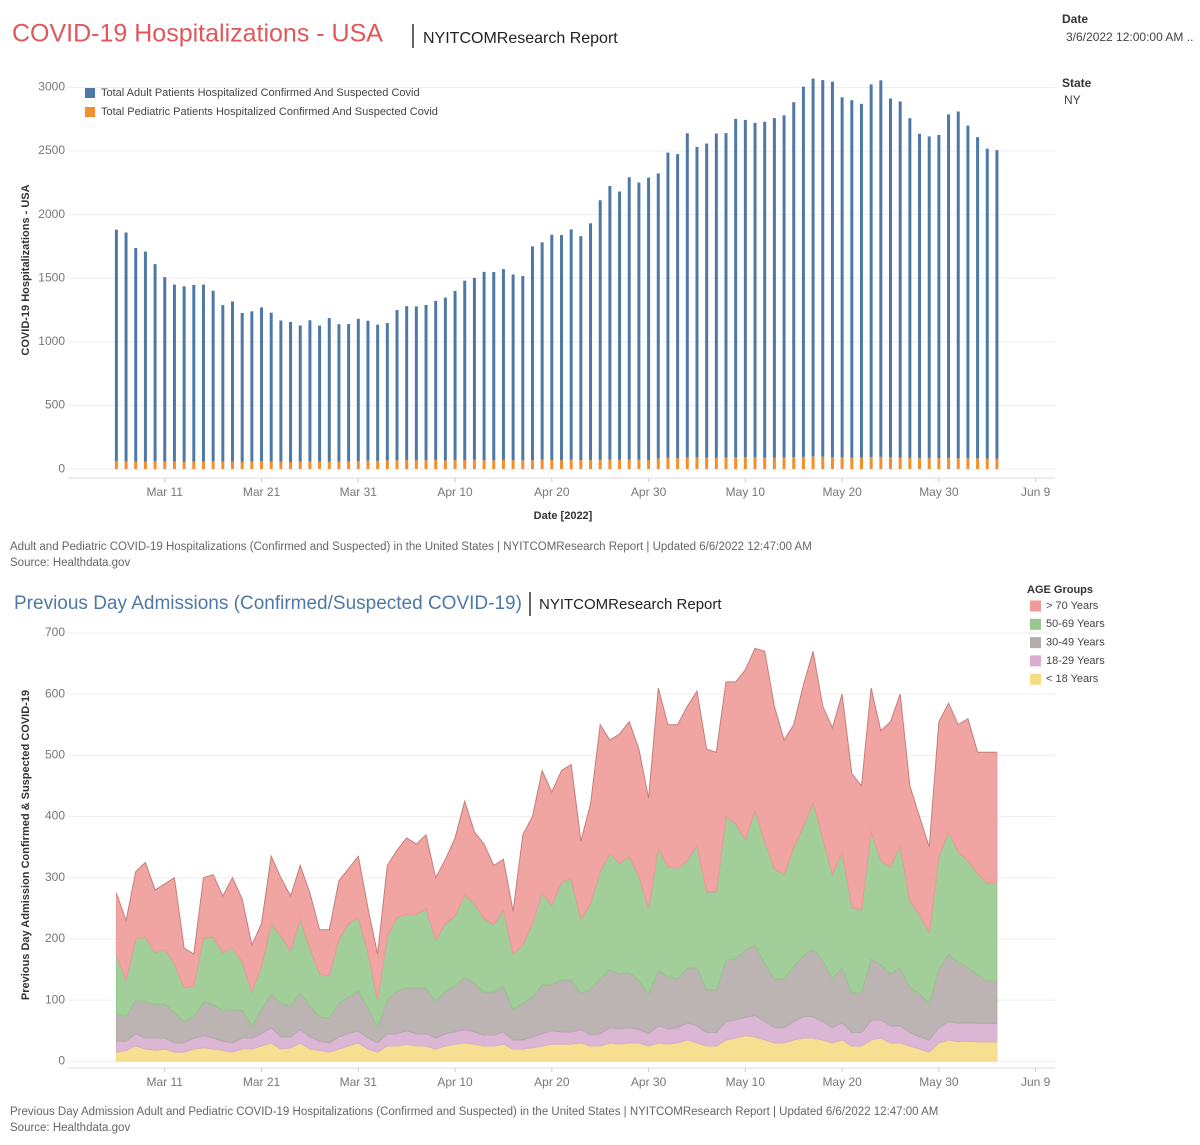  What do you see at coordinates (70, 1128) in the screenshot?
I see `source: Source: Healthdata.gov` at bounding box center [70, 1128].